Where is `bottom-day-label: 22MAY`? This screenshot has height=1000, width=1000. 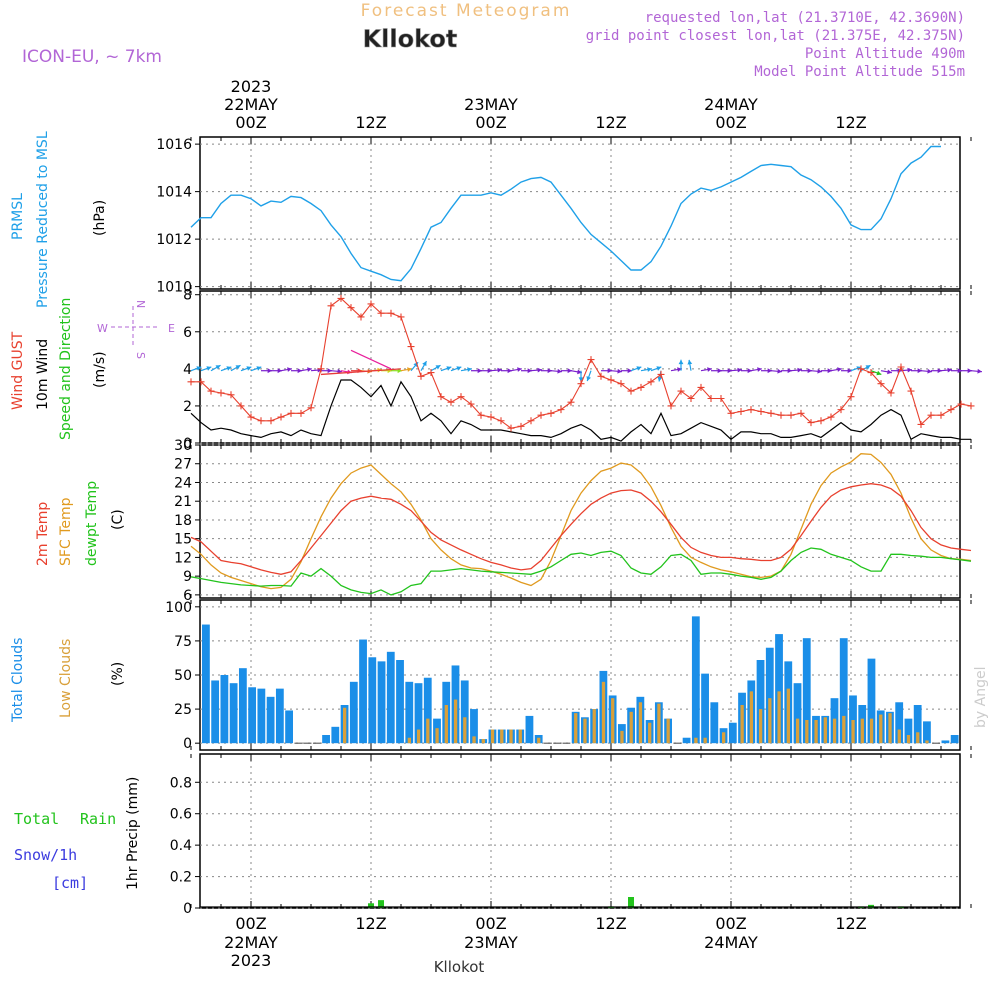 bottom-day-label: 22MAY is located at coordinates (251, 942).